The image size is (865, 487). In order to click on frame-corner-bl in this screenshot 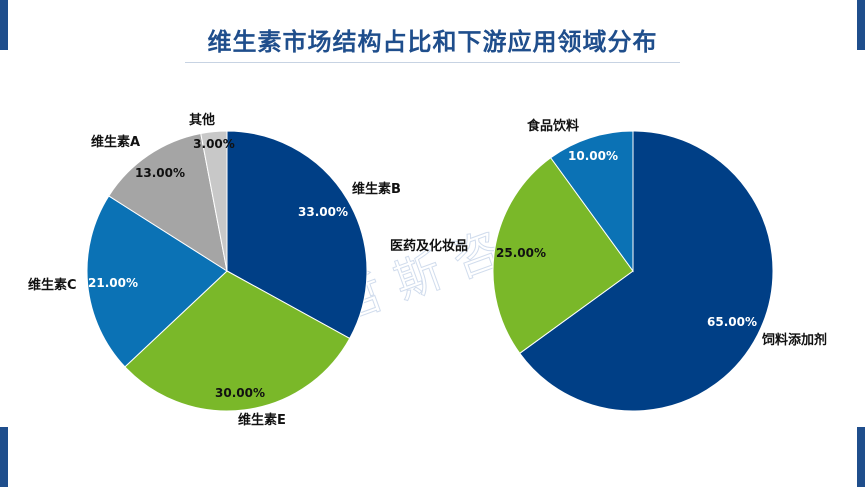, I will do `click(4, 457)`.